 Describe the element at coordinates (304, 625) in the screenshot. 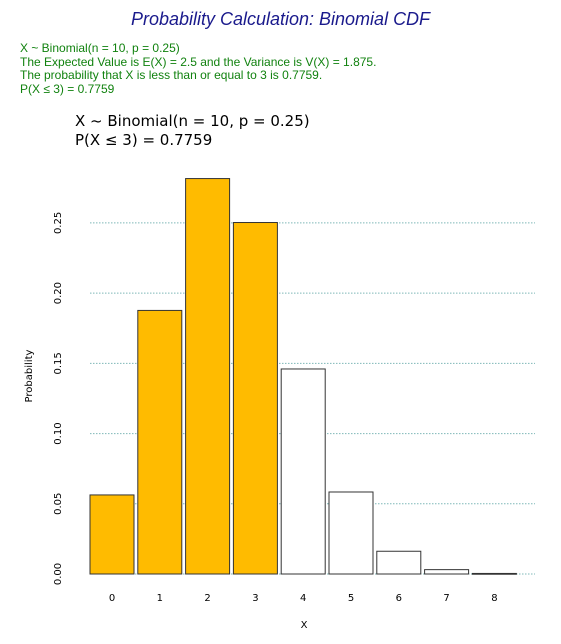

I see `x-axis-label: X` at that location.